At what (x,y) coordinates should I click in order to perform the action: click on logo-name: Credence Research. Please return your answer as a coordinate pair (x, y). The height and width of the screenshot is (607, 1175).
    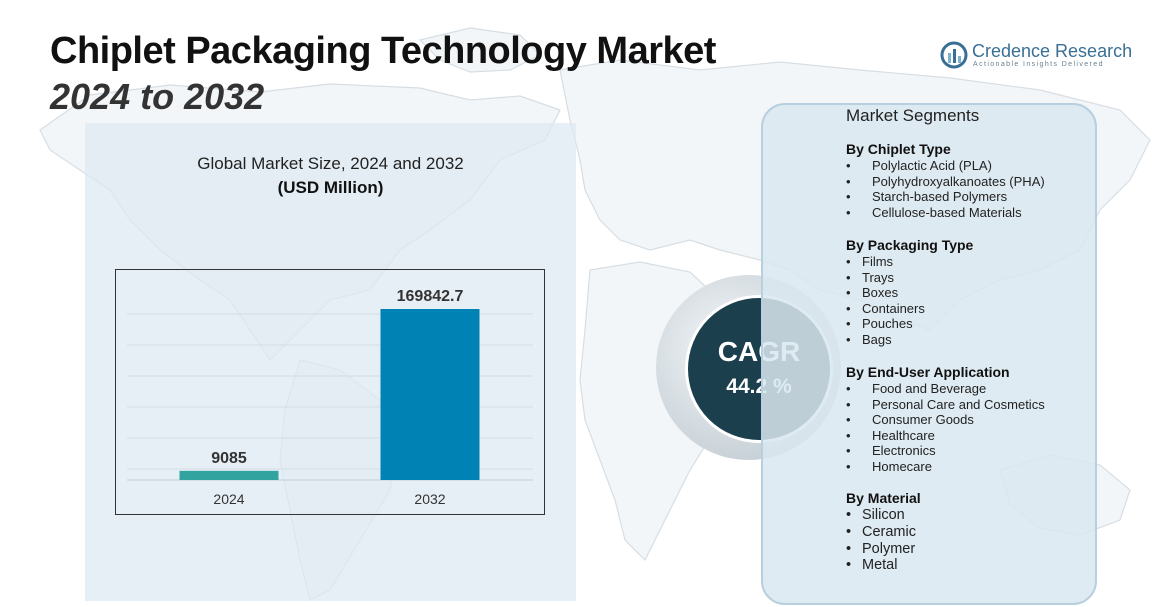
    Looking at the image, I should click on (1052, 51).